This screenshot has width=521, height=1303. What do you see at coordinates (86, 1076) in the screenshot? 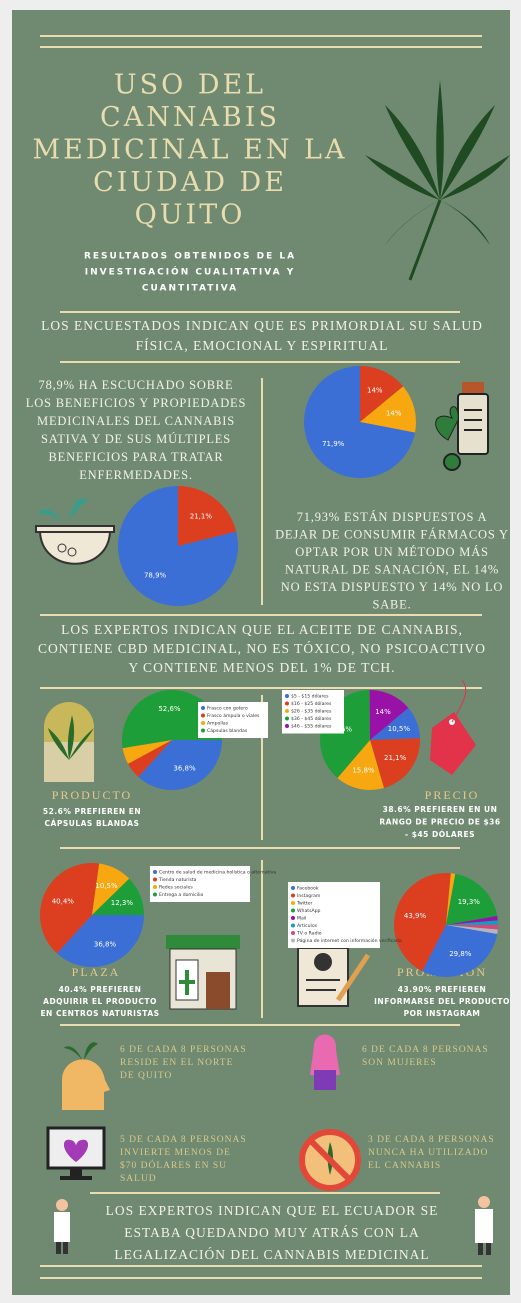
I see `head-icon` at bounding box center [86, 1076].